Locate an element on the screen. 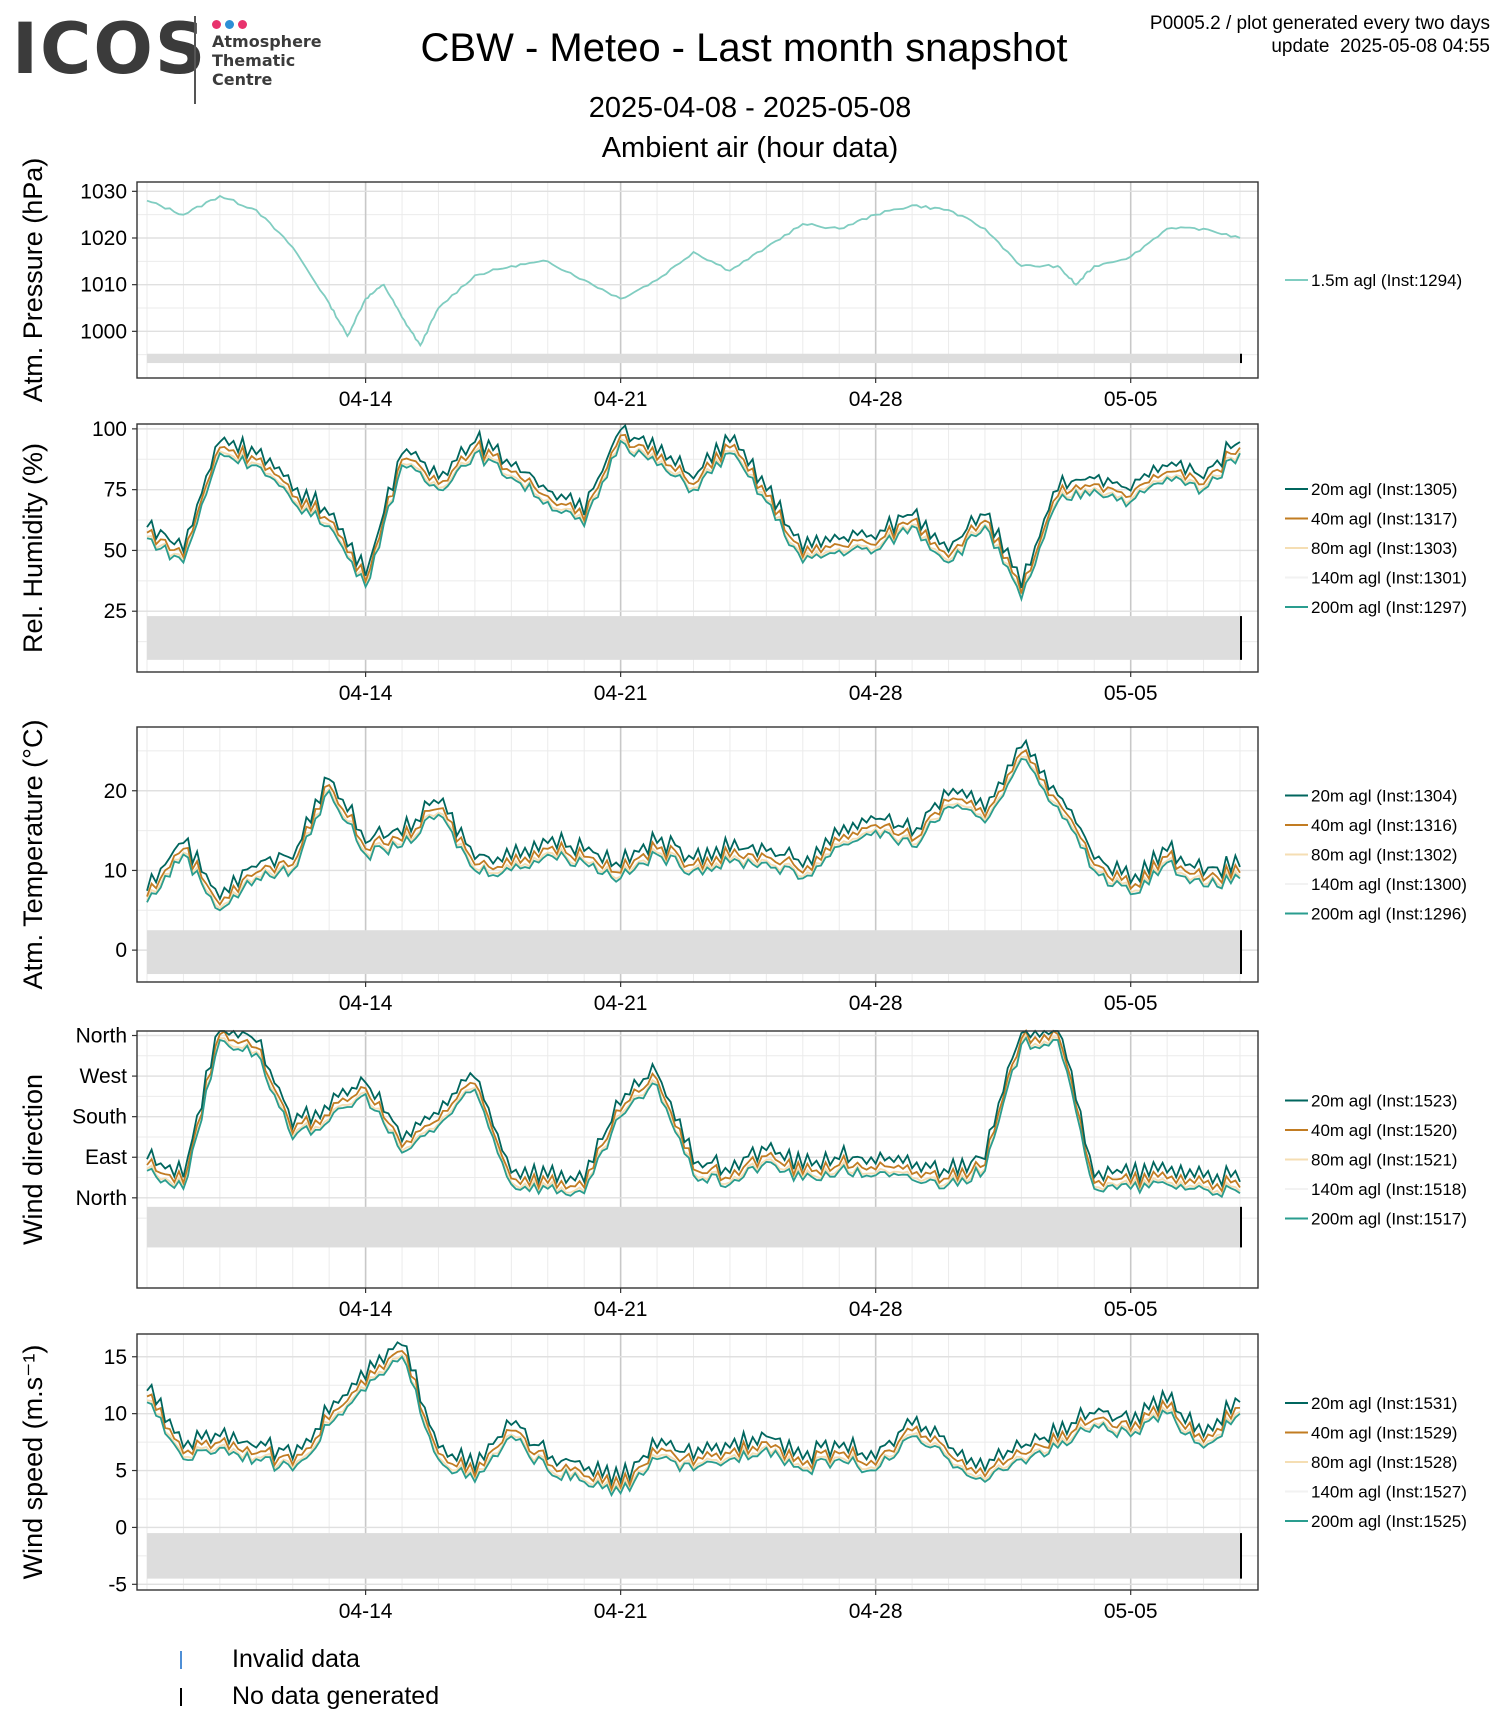 The width and height of the screenshot is (1500, 1725). meta-line-1: P0005.2 / plot generated every two days is located at coordinates (1319, 23).